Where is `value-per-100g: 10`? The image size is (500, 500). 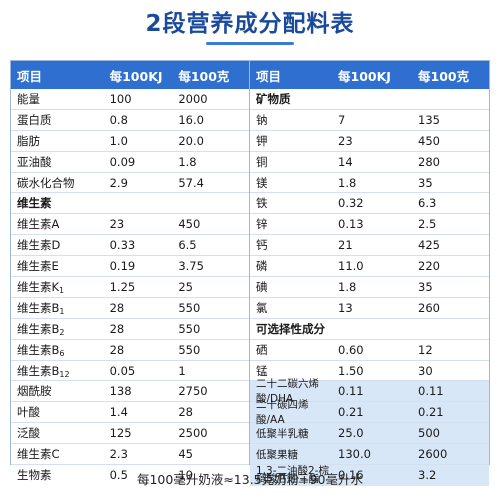 value-per-100g: 10 is located at coordinates (185, 475).